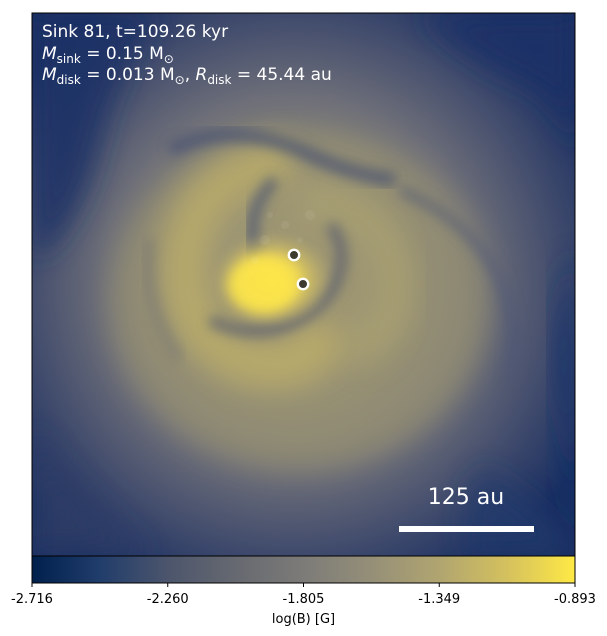 The height and width of the screenshot is (636, 607). I want to click on colorbar-tick-label: -1.805, so click(304, 599).